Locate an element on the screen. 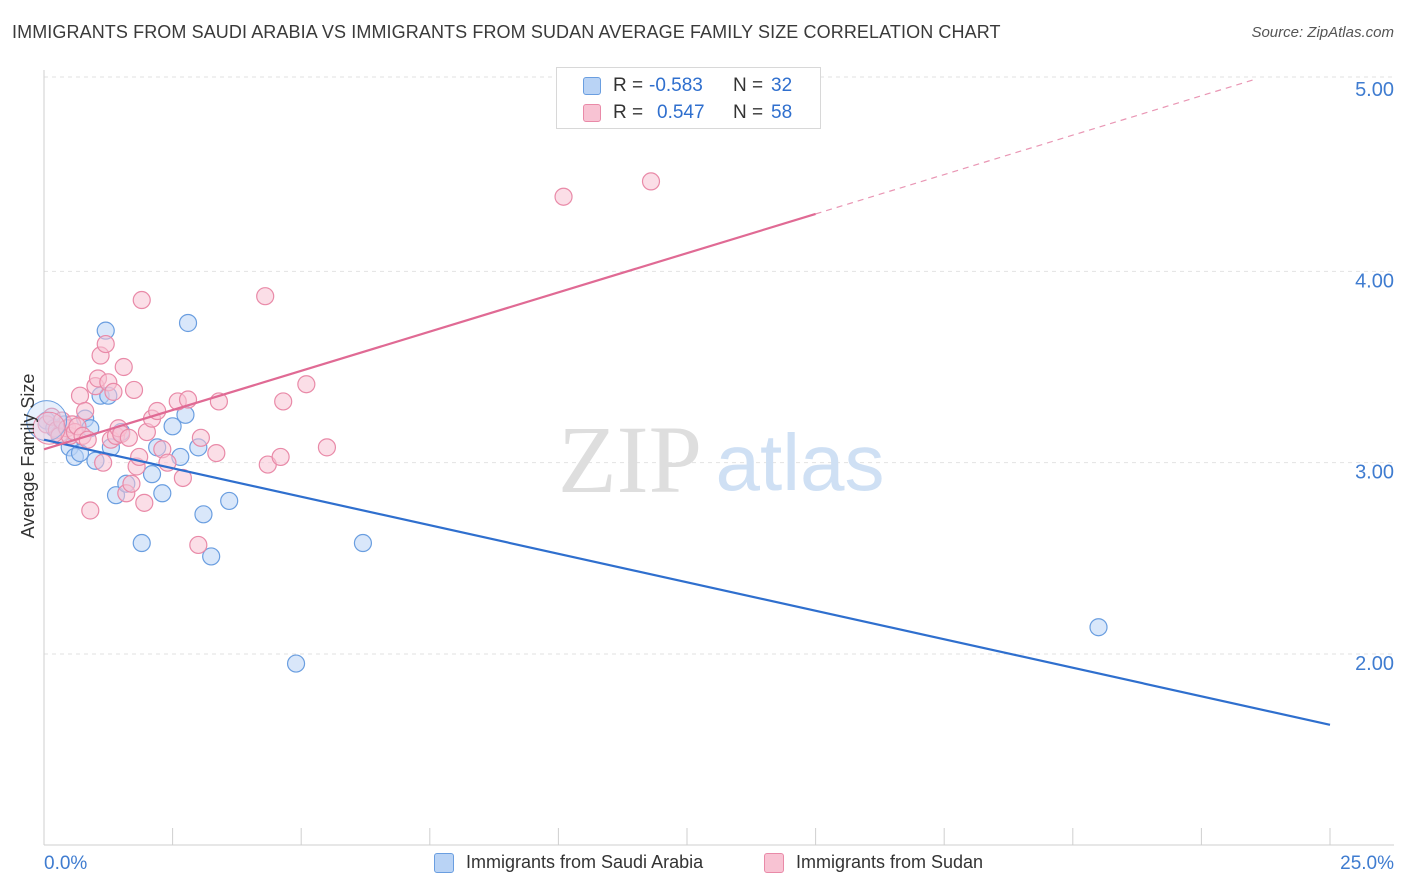  stats-legend: R = -0.583 N = 32 R = 0.547 N = 58 is located at coordinates (688, 98).